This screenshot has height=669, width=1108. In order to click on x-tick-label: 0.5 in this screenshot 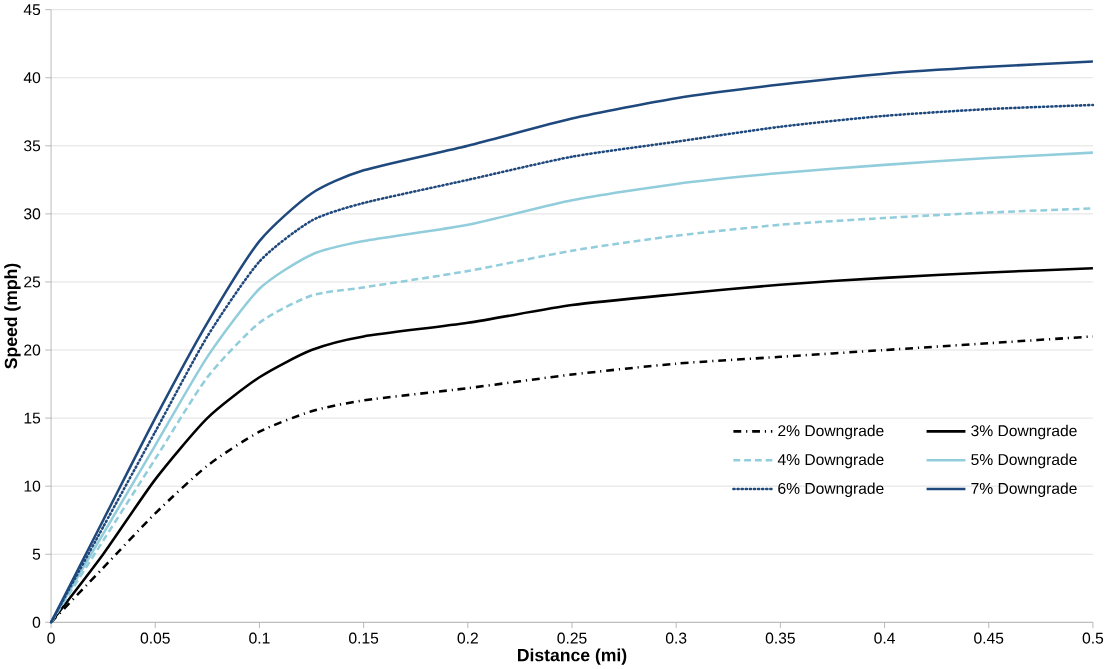, I will do `click(1093, 638)`.